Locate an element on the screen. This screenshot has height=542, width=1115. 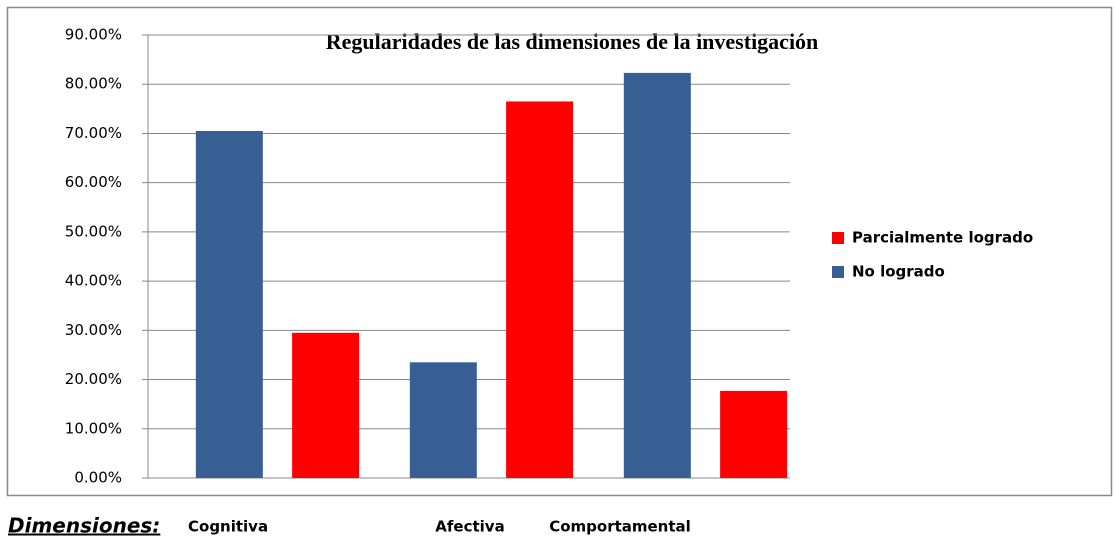
y-tick-label: 80.00% is located at coordinates (93, 84).